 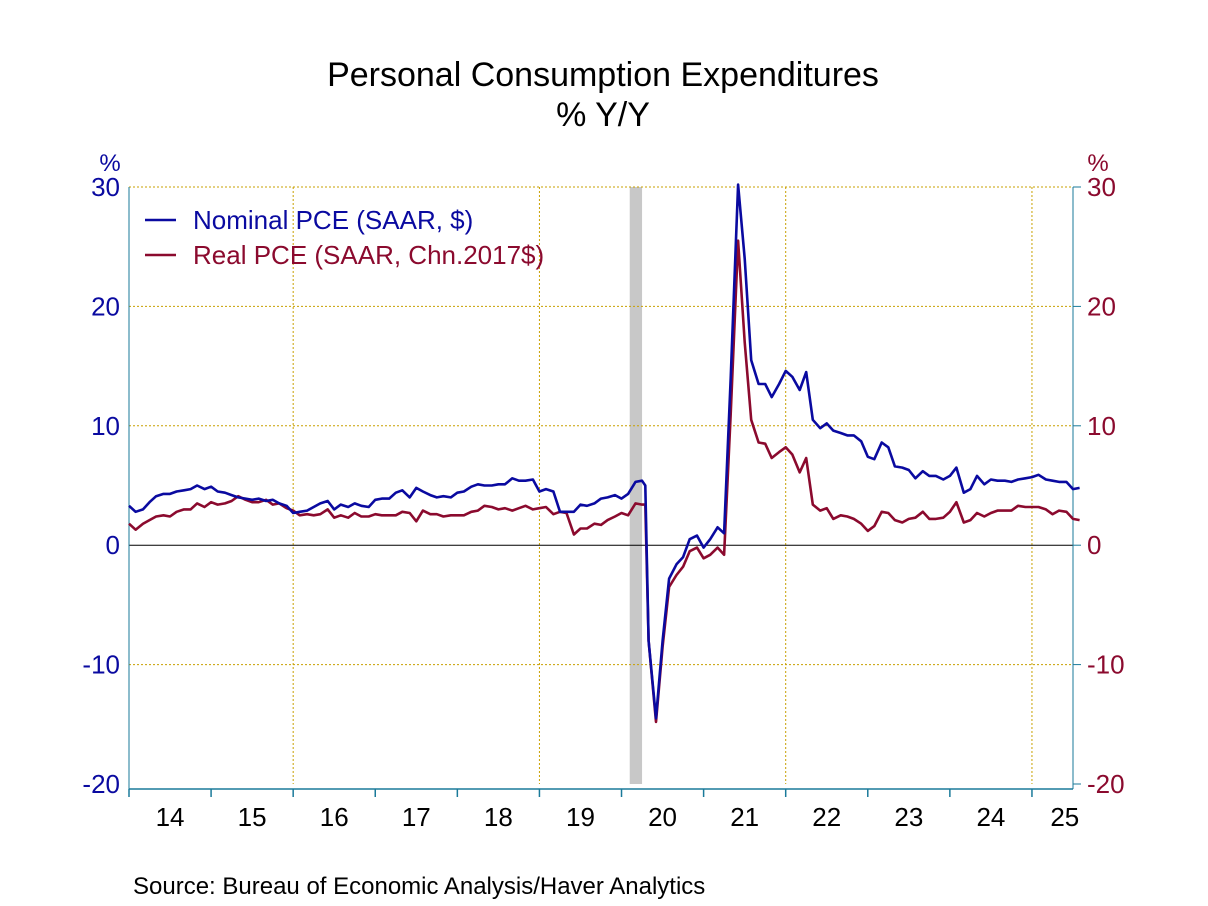 What do you see at coordinates (990, 817) in the screenshot?
I see `x-tick-label: 24` at bounding box center [990, 817].